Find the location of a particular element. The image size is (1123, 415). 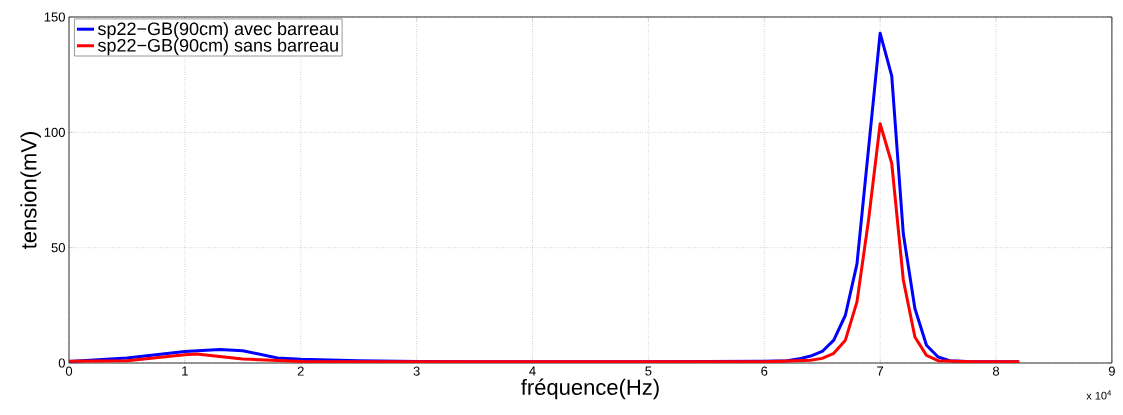

x-tick-label: 2 is located at coordinates (300, 371).